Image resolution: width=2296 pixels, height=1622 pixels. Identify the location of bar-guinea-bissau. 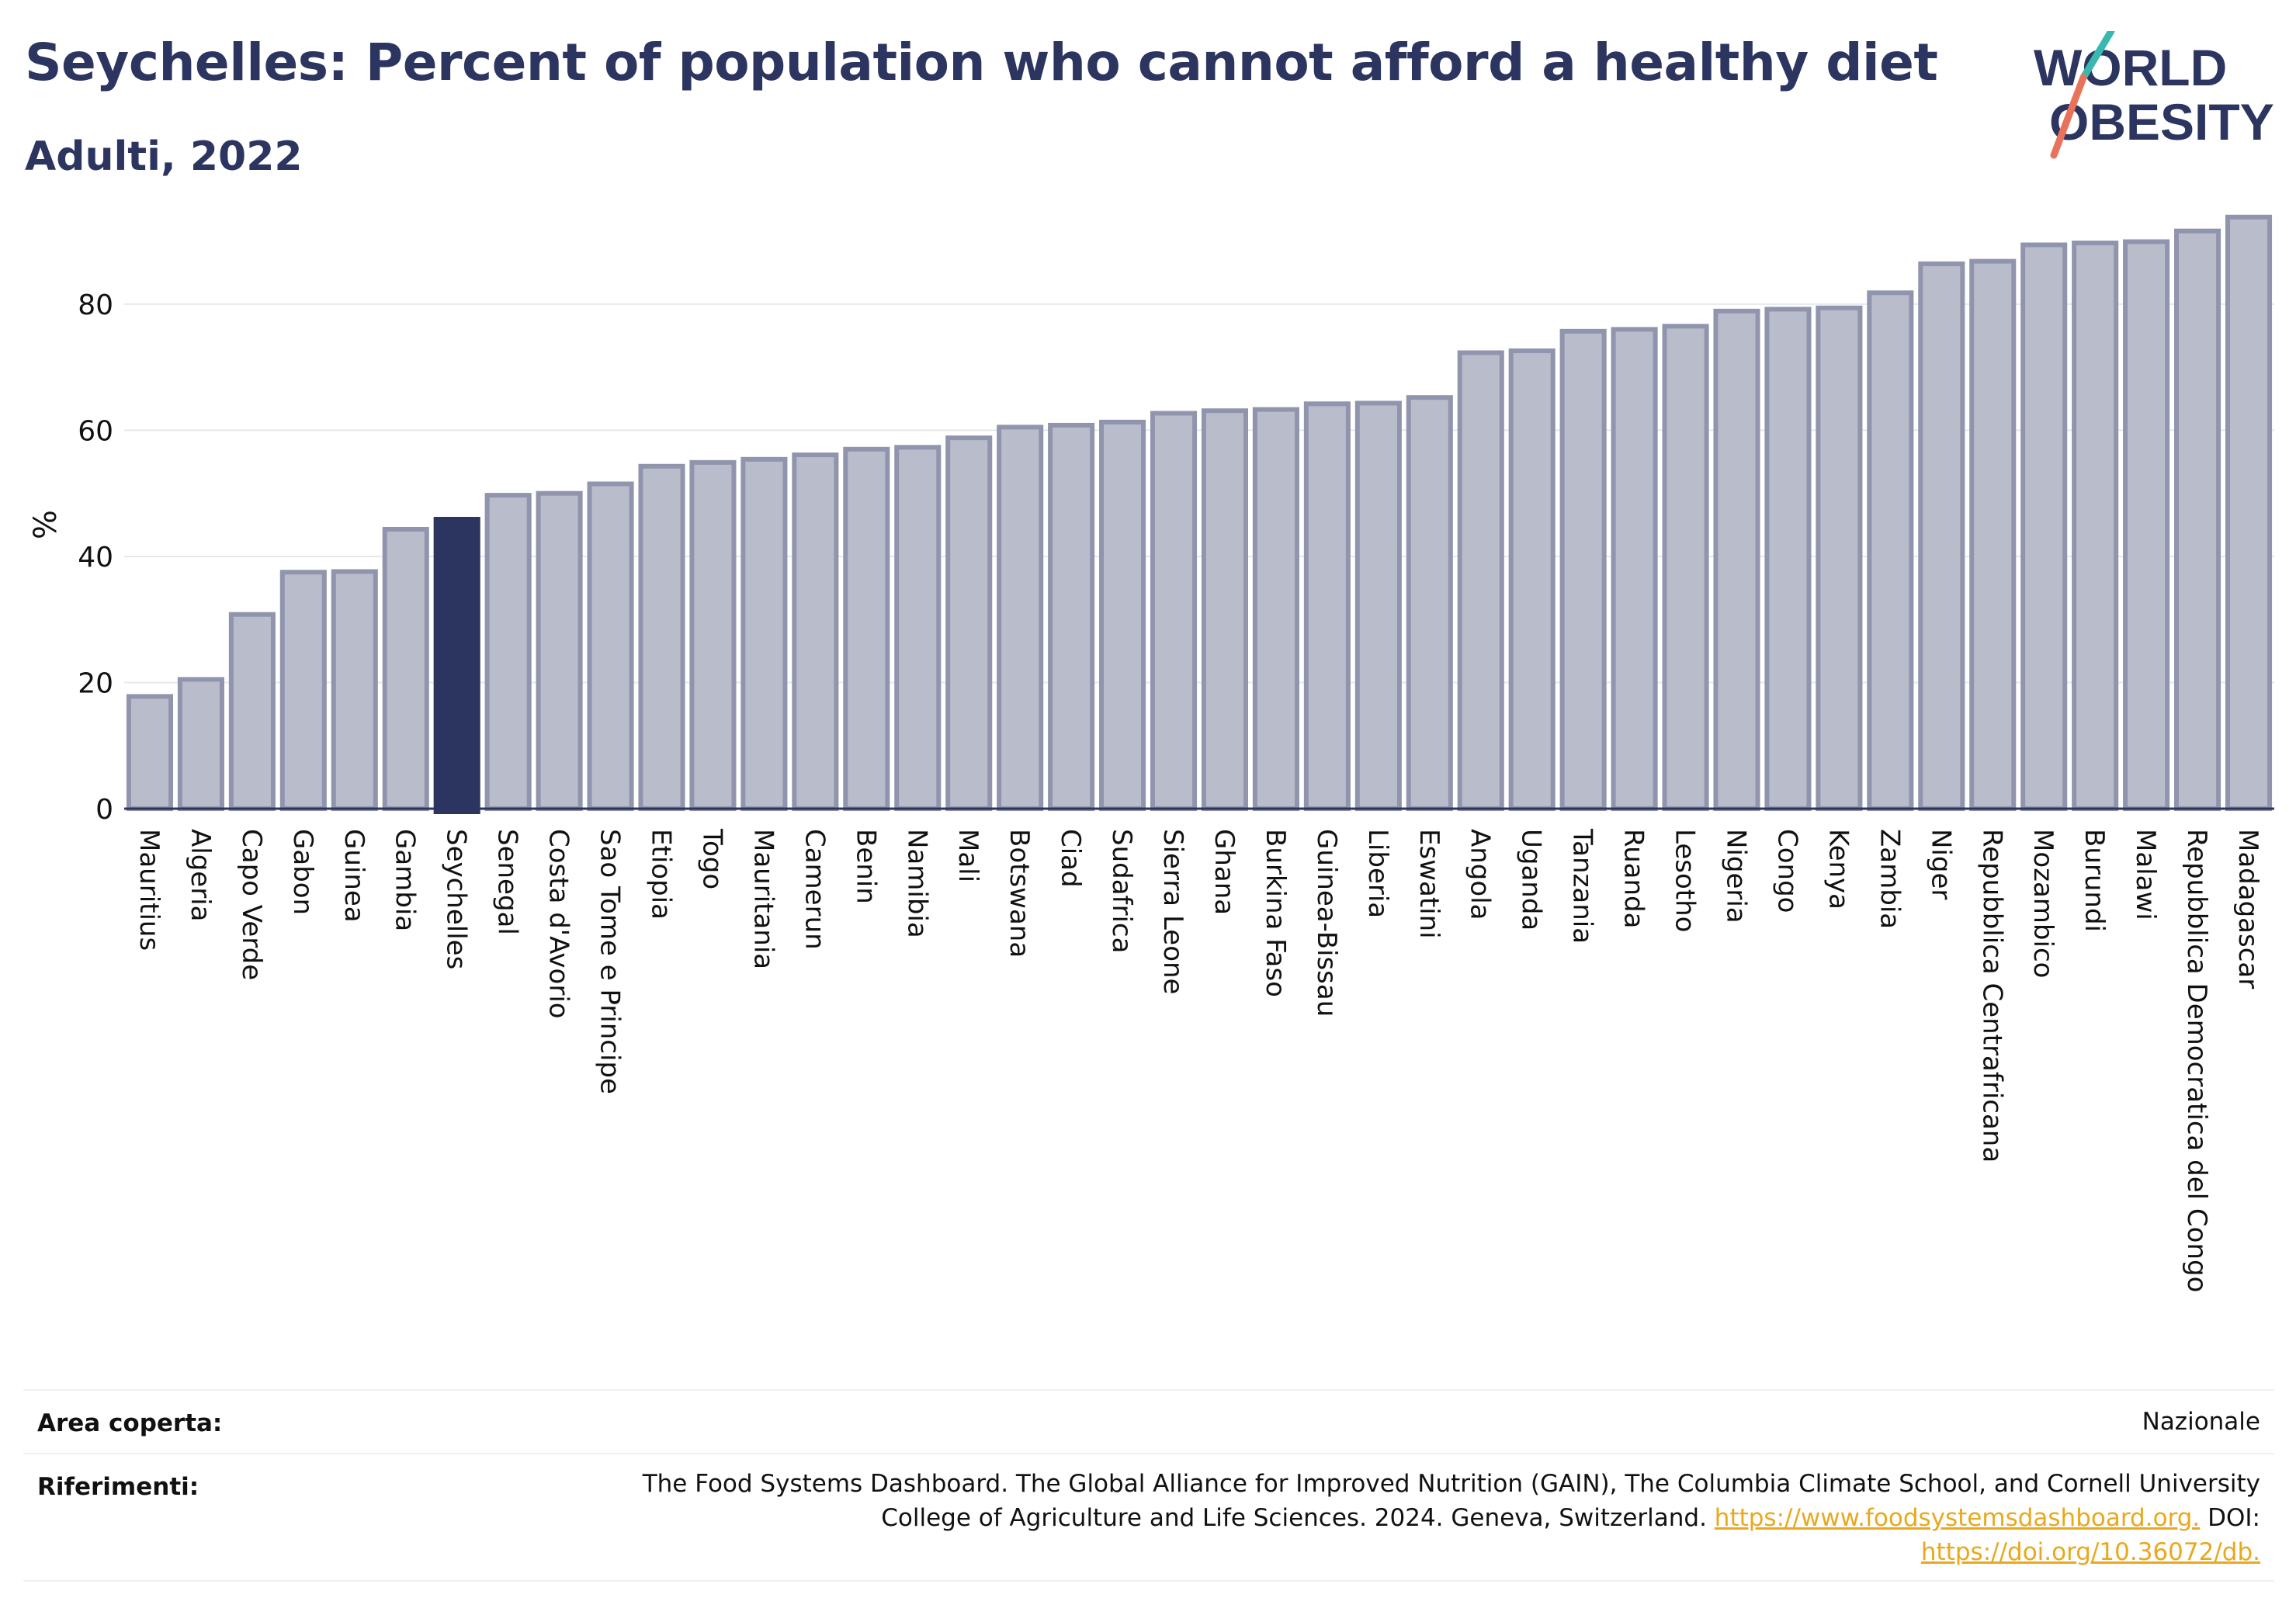
(1327, 606).